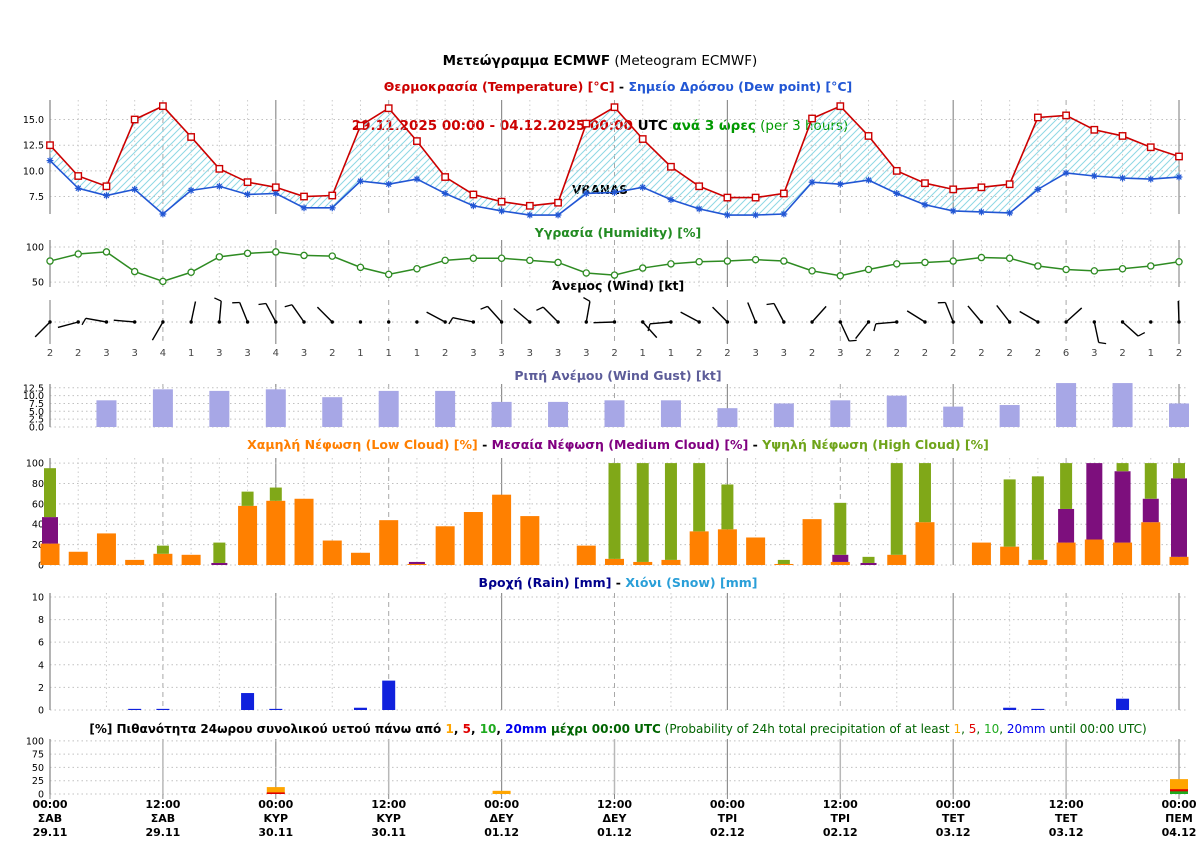 The width and height of the screenshot is (1200, 851). I want to click on y-tick-label: 7.5, so click(36, 197).